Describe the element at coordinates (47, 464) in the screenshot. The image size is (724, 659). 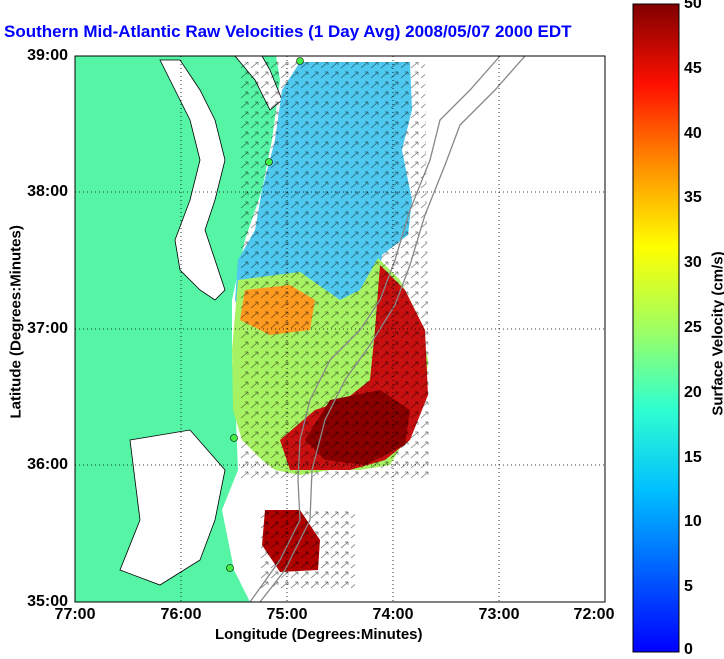
I see `y-tick: 36:00` at that location.